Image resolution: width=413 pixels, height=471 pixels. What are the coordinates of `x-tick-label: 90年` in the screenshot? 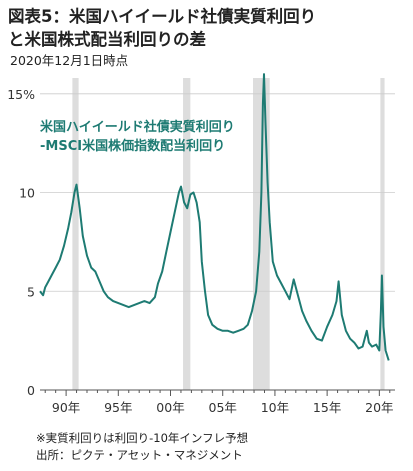 It's located at (66, 407).